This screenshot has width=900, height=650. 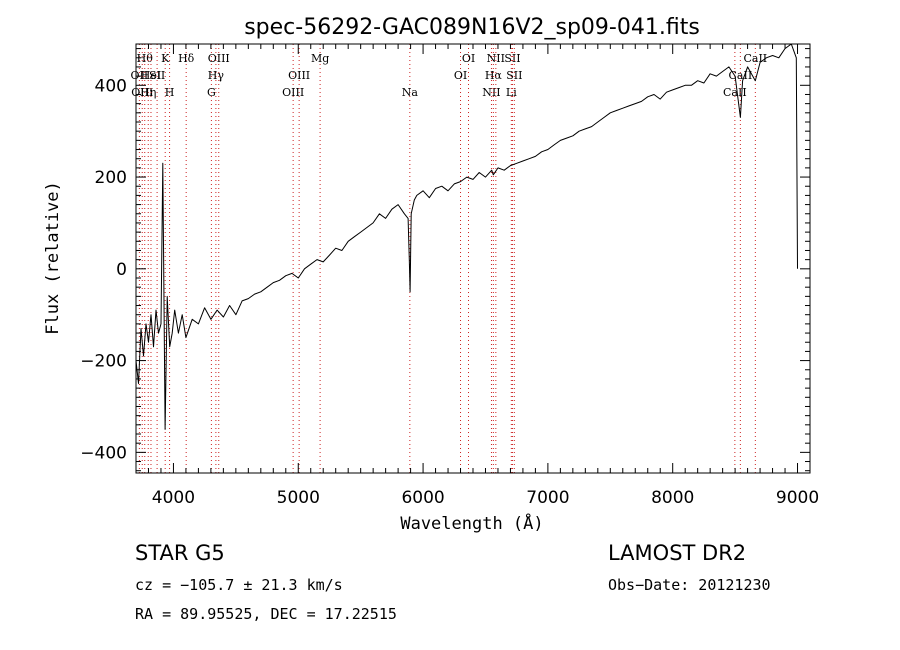 I want to click on y-axis-label: Flux (relative), so click(x=53, y=258).